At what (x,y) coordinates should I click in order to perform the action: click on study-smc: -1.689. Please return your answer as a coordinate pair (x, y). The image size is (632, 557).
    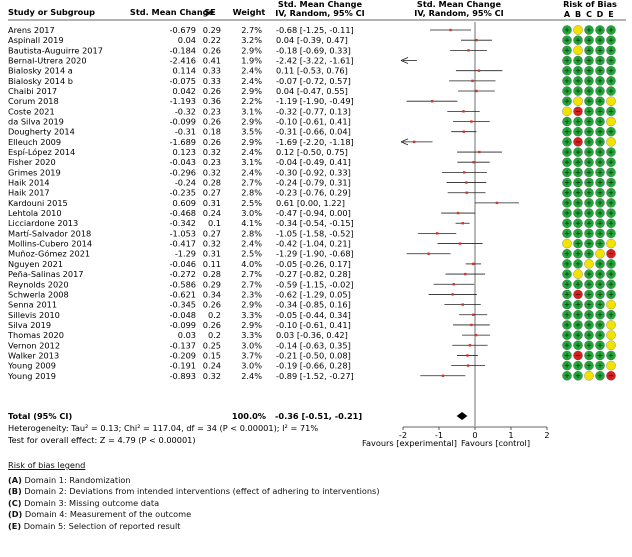
    Looking at the image, I should click on (183, 142).